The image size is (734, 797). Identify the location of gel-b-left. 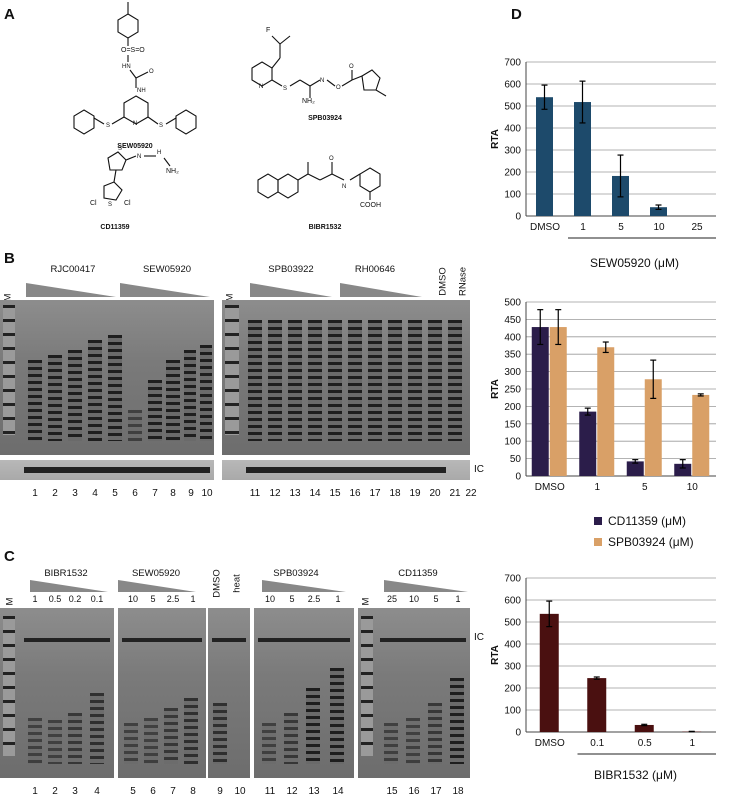
(107, 377).